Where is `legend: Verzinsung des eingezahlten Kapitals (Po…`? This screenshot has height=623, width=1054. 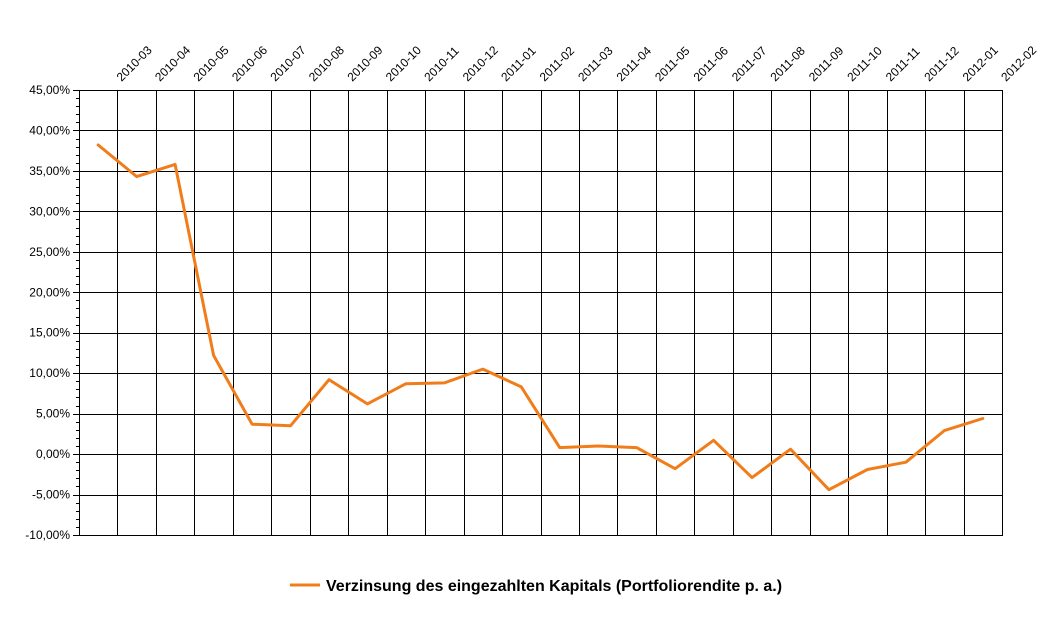
legend: Verzinsung des eingezahlten Kapitals (Po… is located at coordinates (536, 586).